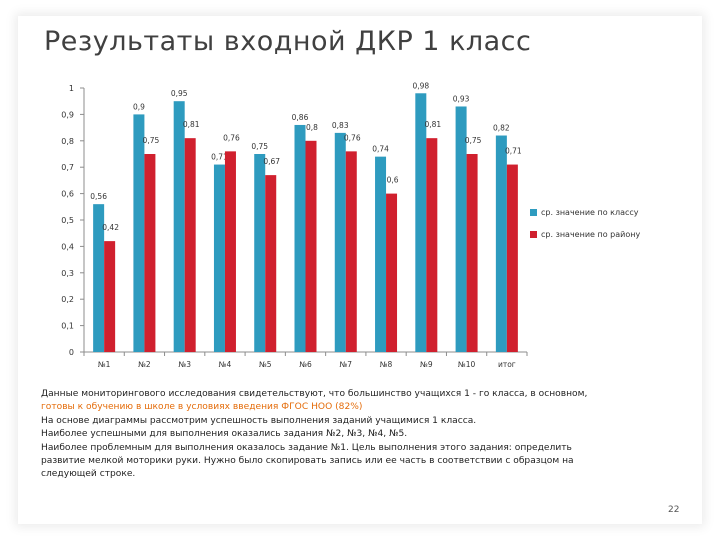  I want to click on x-tick-label: №8, so click(386, 364).